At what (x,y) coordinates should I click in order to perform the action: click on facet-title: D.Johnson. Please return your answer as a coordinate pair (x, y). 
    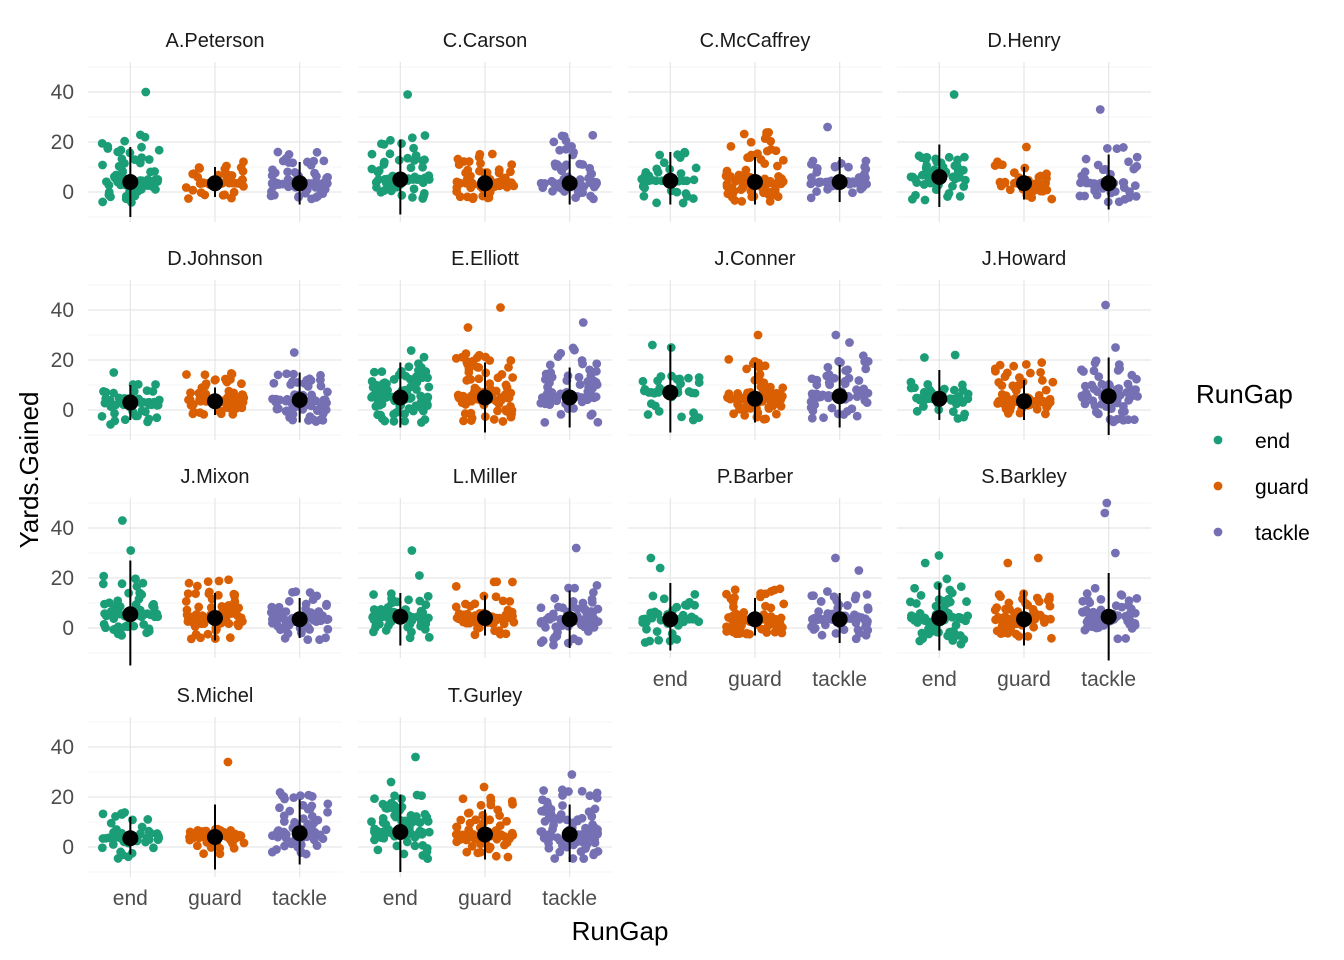
    Looking at the image, I should click on (215, 259).